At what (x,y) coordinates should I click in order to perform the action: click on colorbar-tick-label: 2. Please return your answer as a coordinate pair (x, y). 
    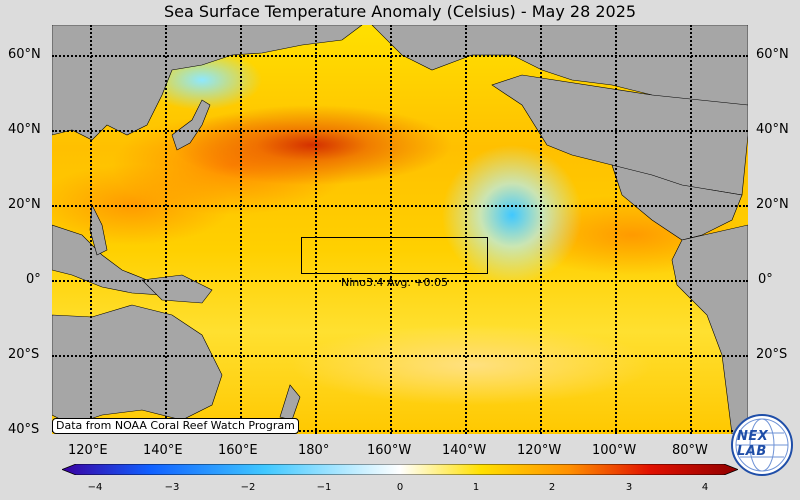
    Looking at the image, I should click on (552, 487).